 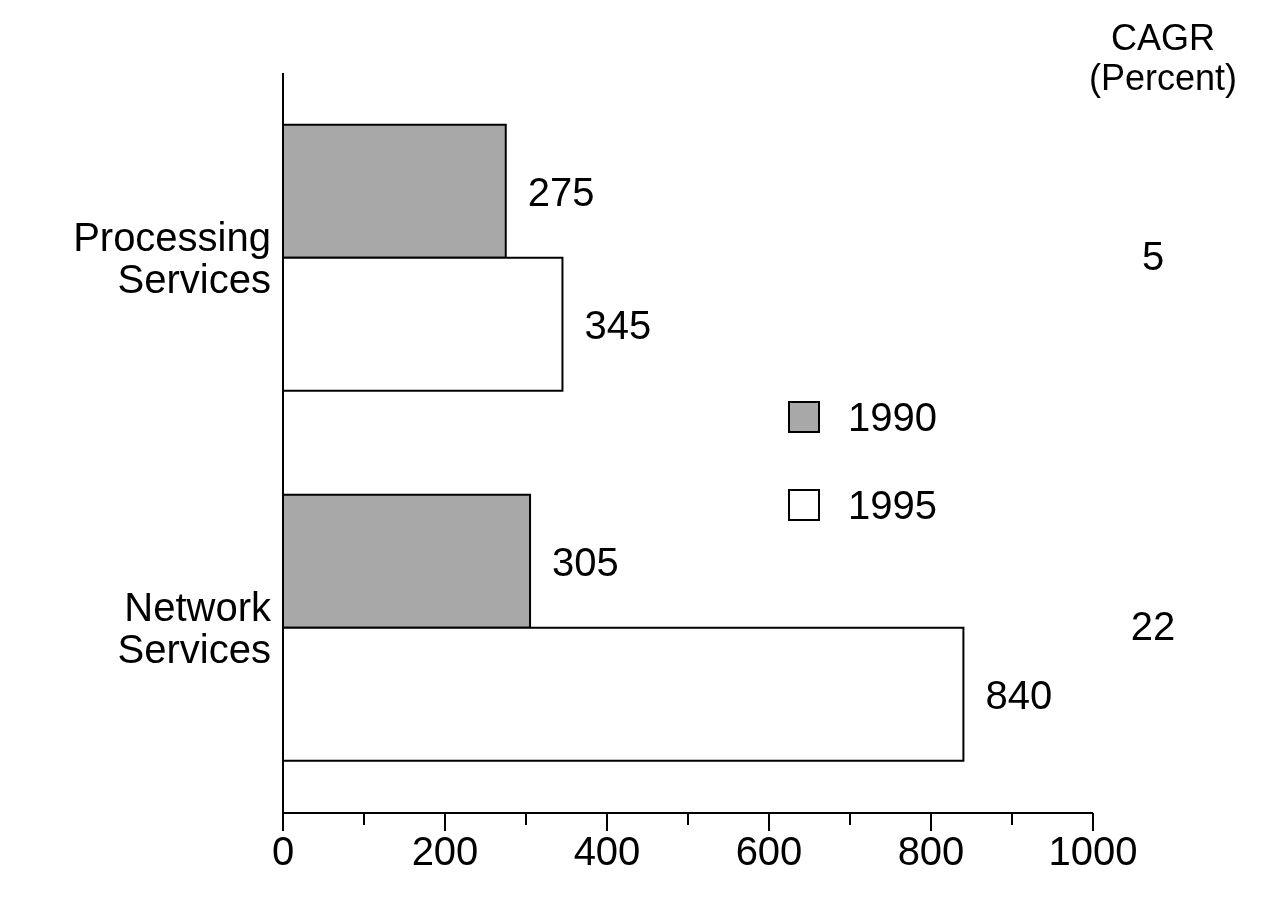 I want to click on text: 5, so click(x=1153, y=256).